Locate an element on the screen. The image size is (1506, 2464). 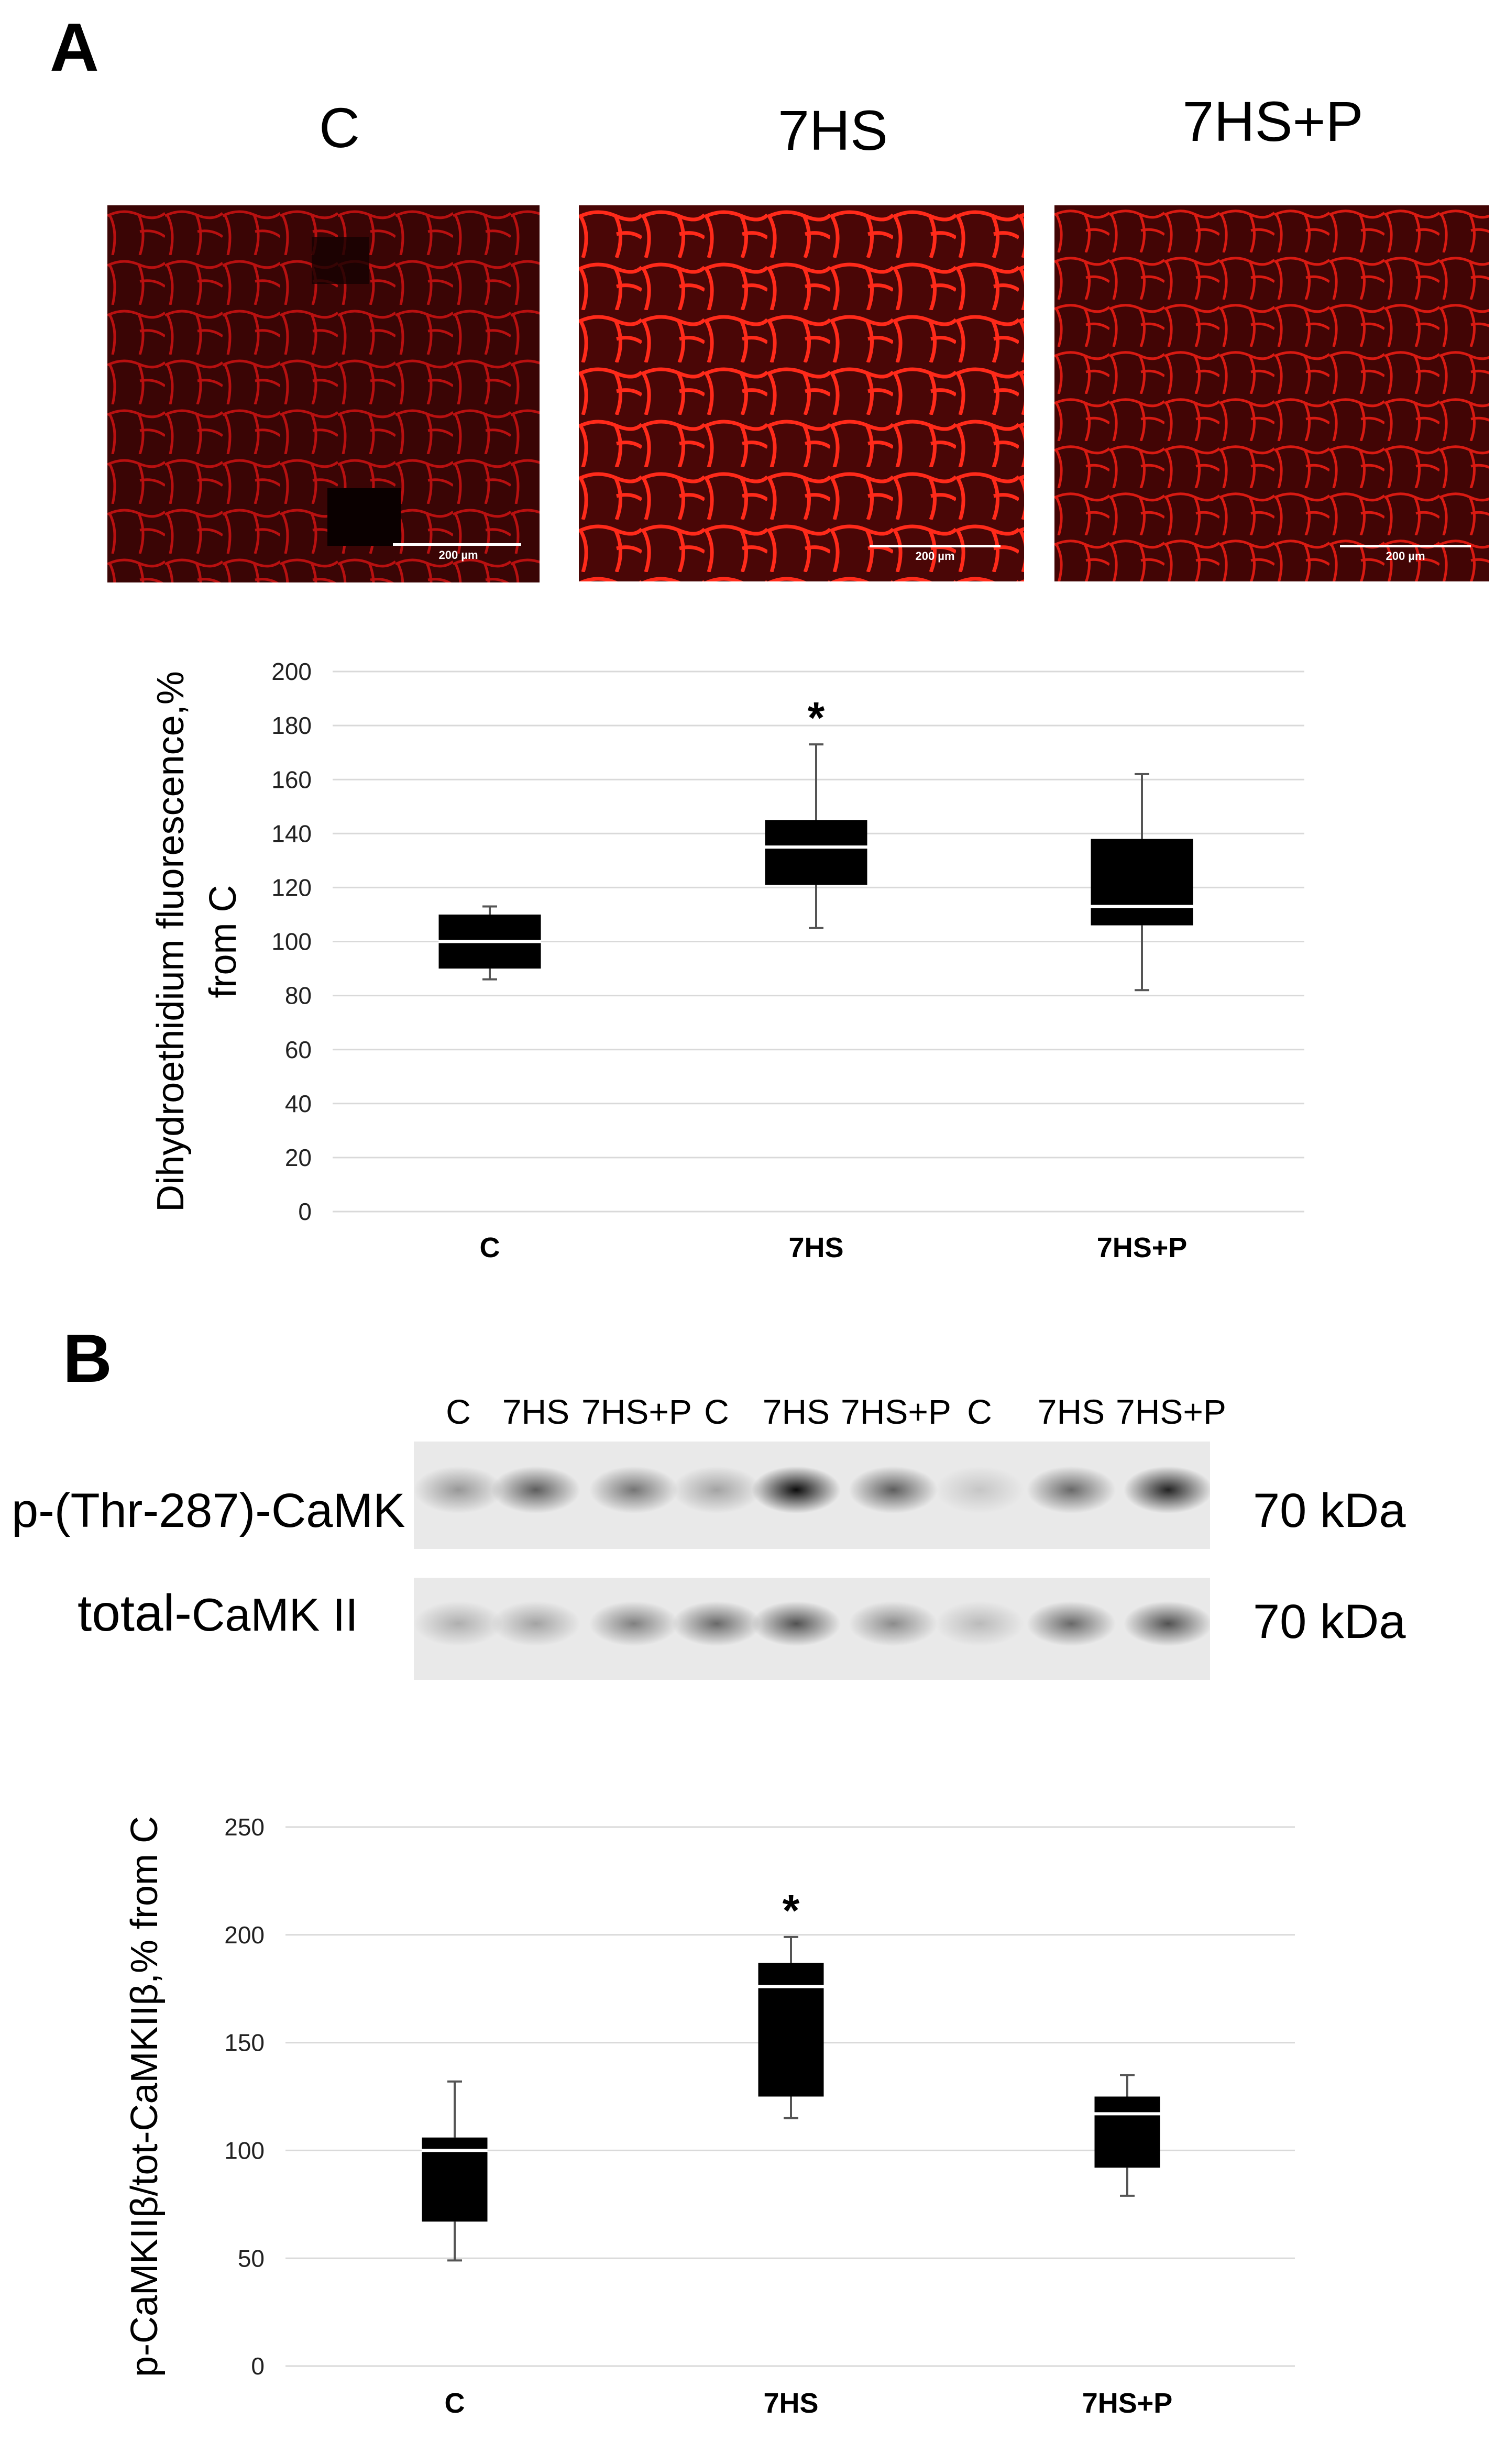
y-axis-label: from C is located at coordinates (223, 942).